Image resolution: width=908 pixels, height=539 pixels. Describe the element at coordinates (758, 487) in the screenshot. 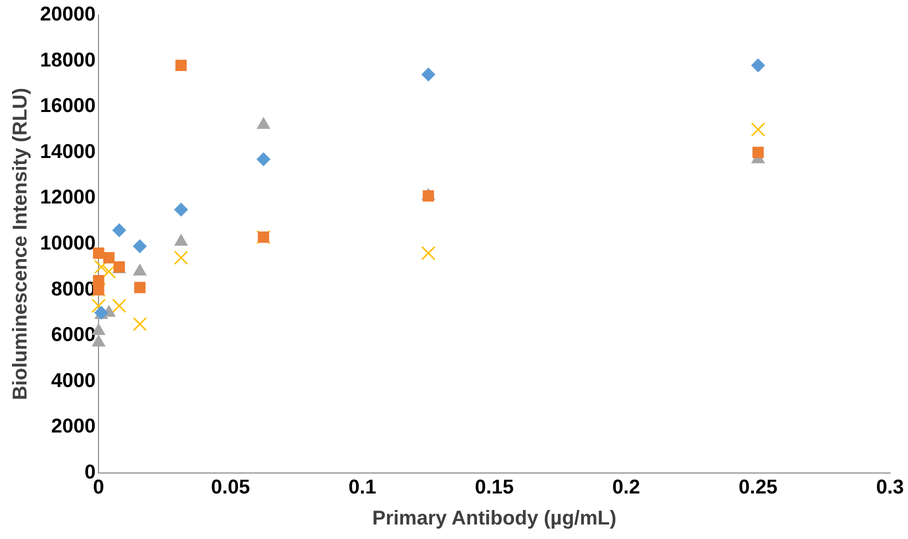

I see `x-tick-label: 0.25` at that location.